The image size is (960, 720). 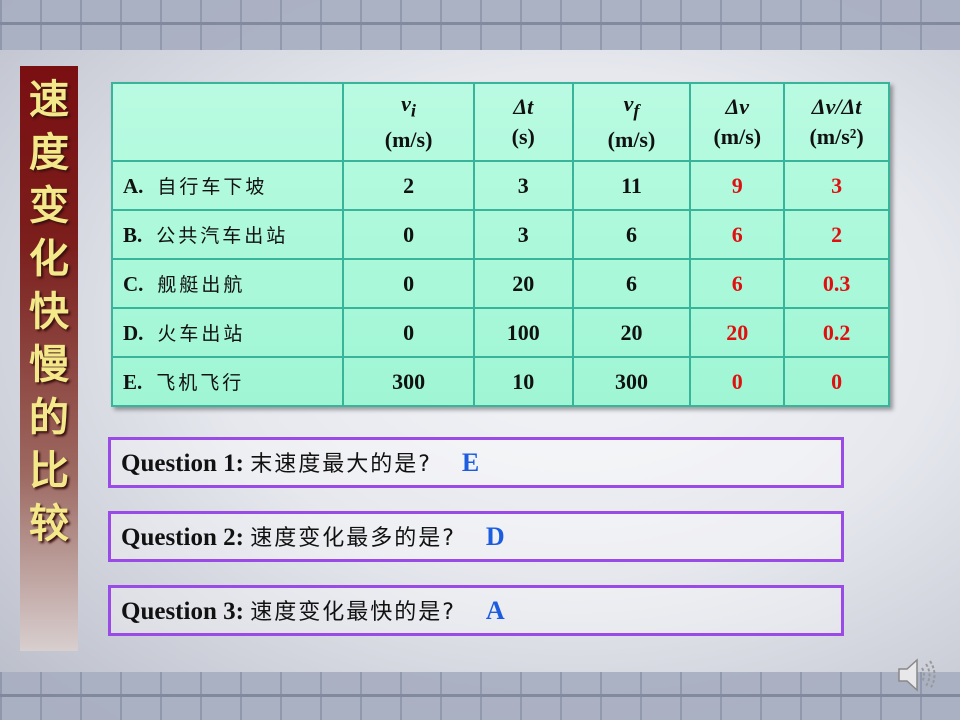 I want to click on column-header: Δv (m/s), so click(x=737, y=122).